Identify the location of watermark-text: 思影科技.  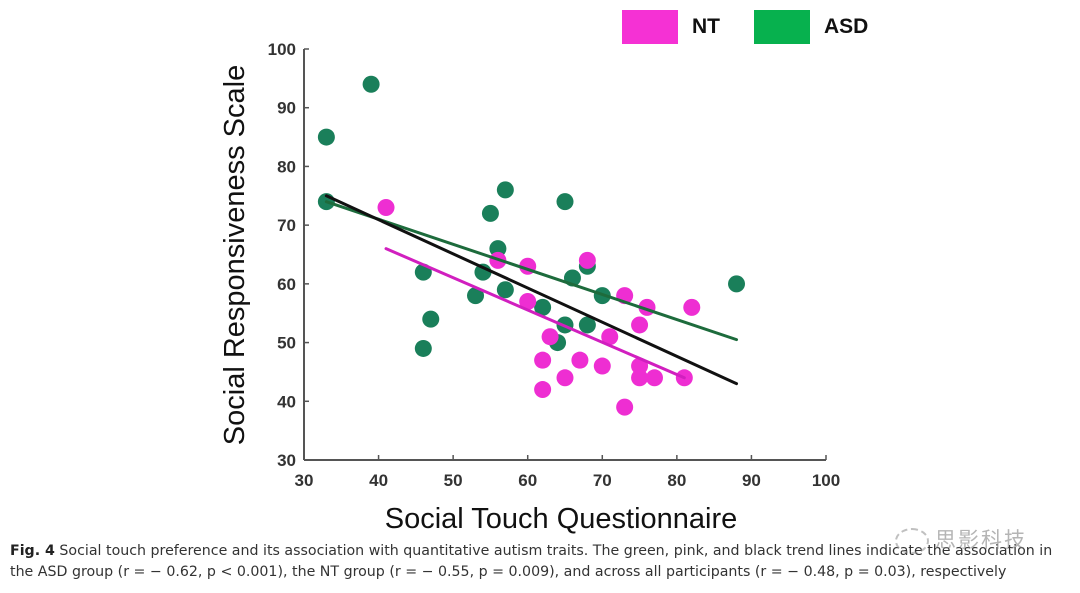
(981, 540).